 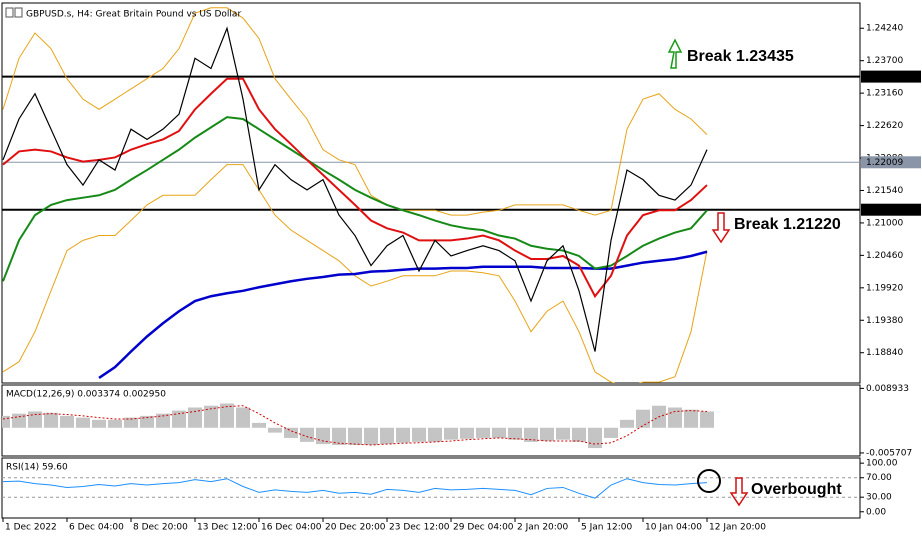 What do you see at coordinates (884, 223) in the screenshot?
I see `y-tick-label: 1.21000` at bounding box center [884, 223].